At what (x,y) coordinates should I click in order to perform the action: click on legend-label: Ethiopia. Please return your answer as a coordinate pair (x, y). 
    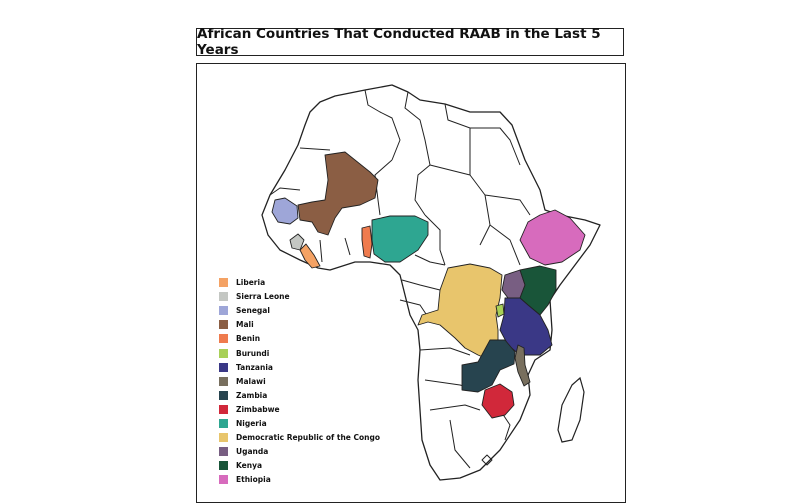
    Looking at the image, I should click on (253, 480).